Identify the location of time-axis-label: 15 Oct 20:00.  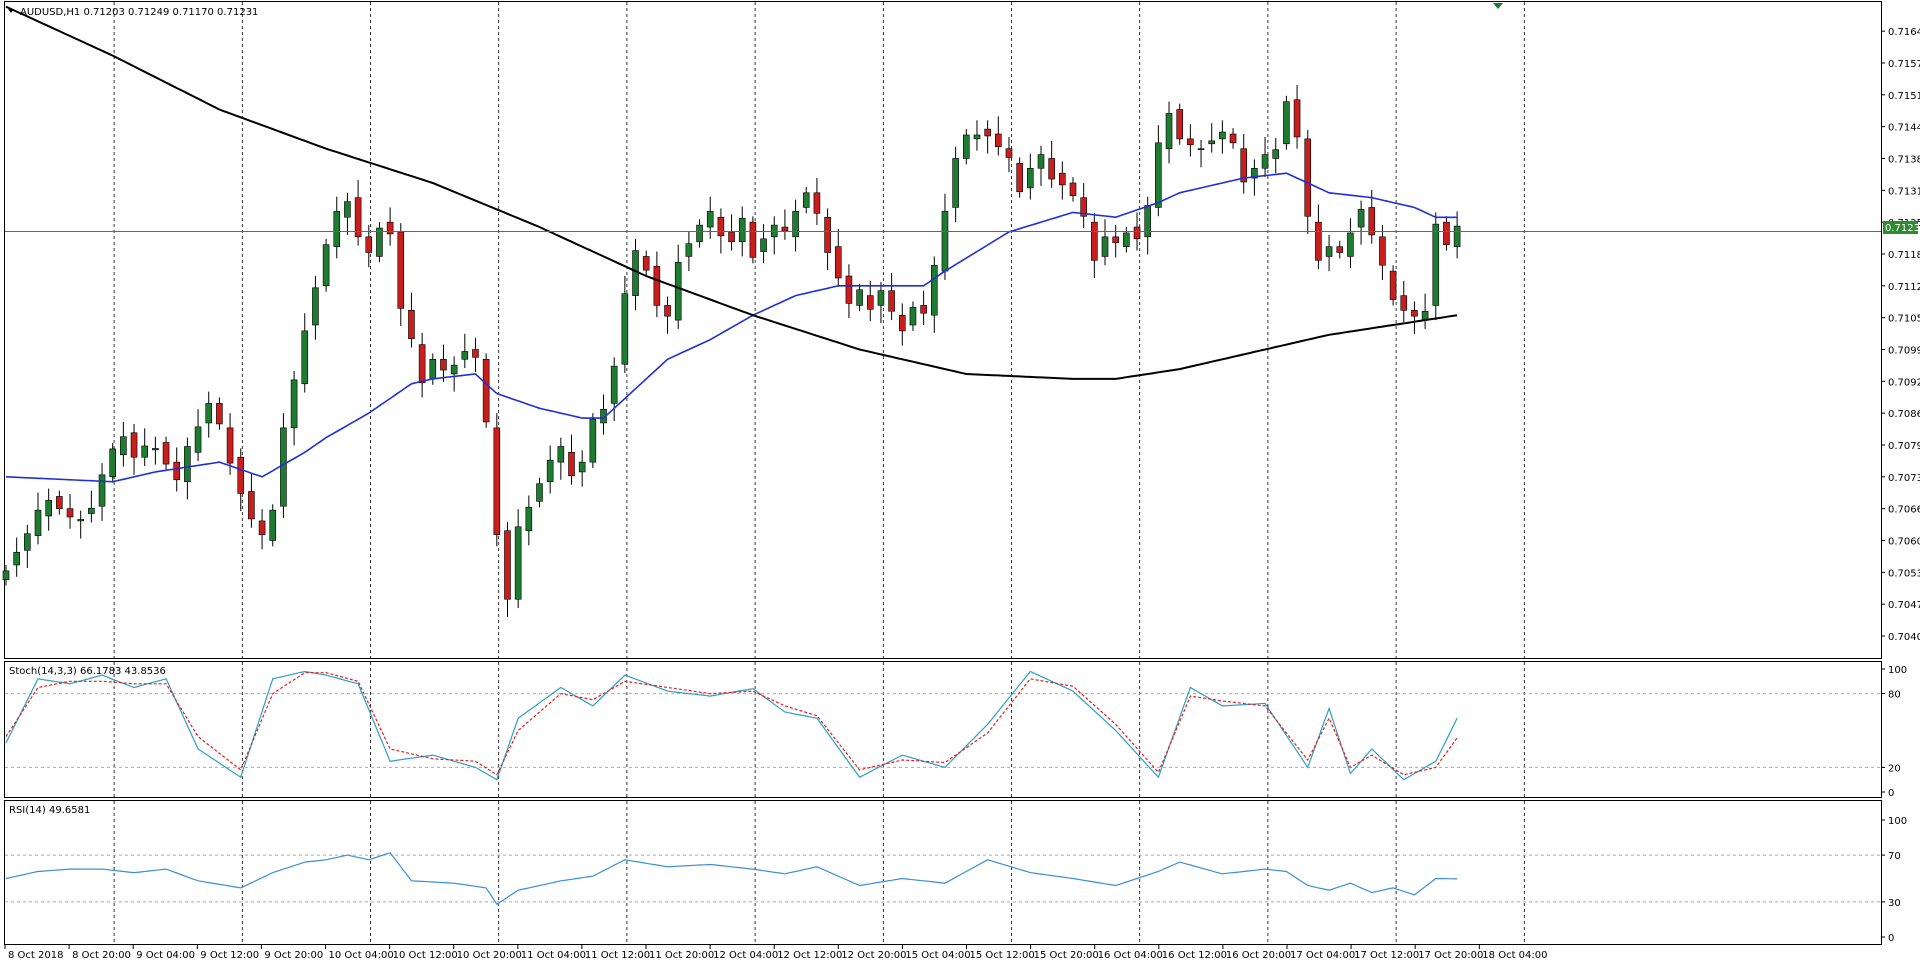
(1066, 955).